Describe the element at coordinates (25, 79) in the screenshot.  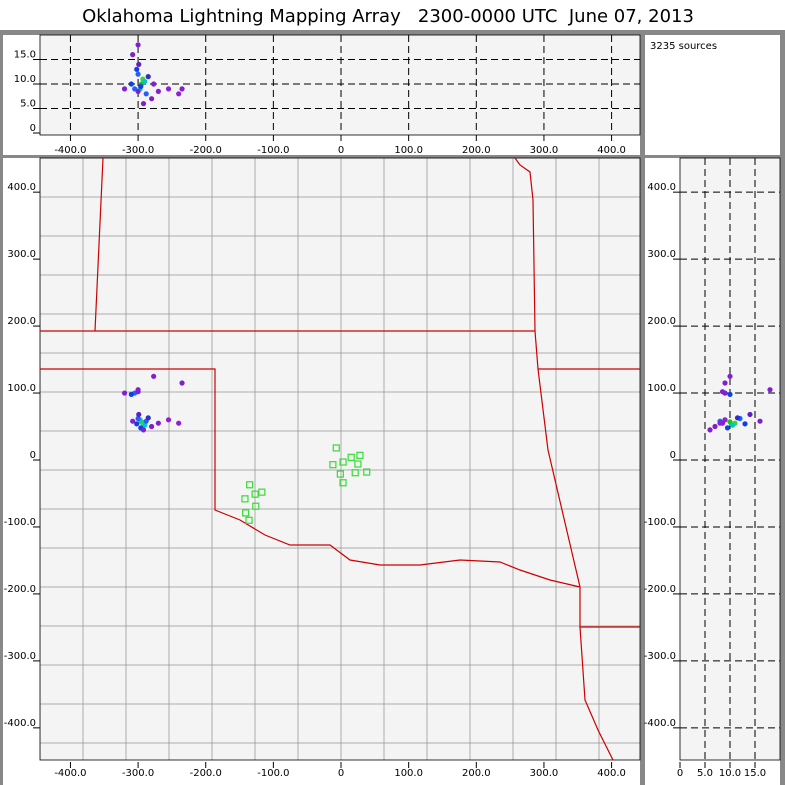
I see `y-tick-label: 10.0` at that location.